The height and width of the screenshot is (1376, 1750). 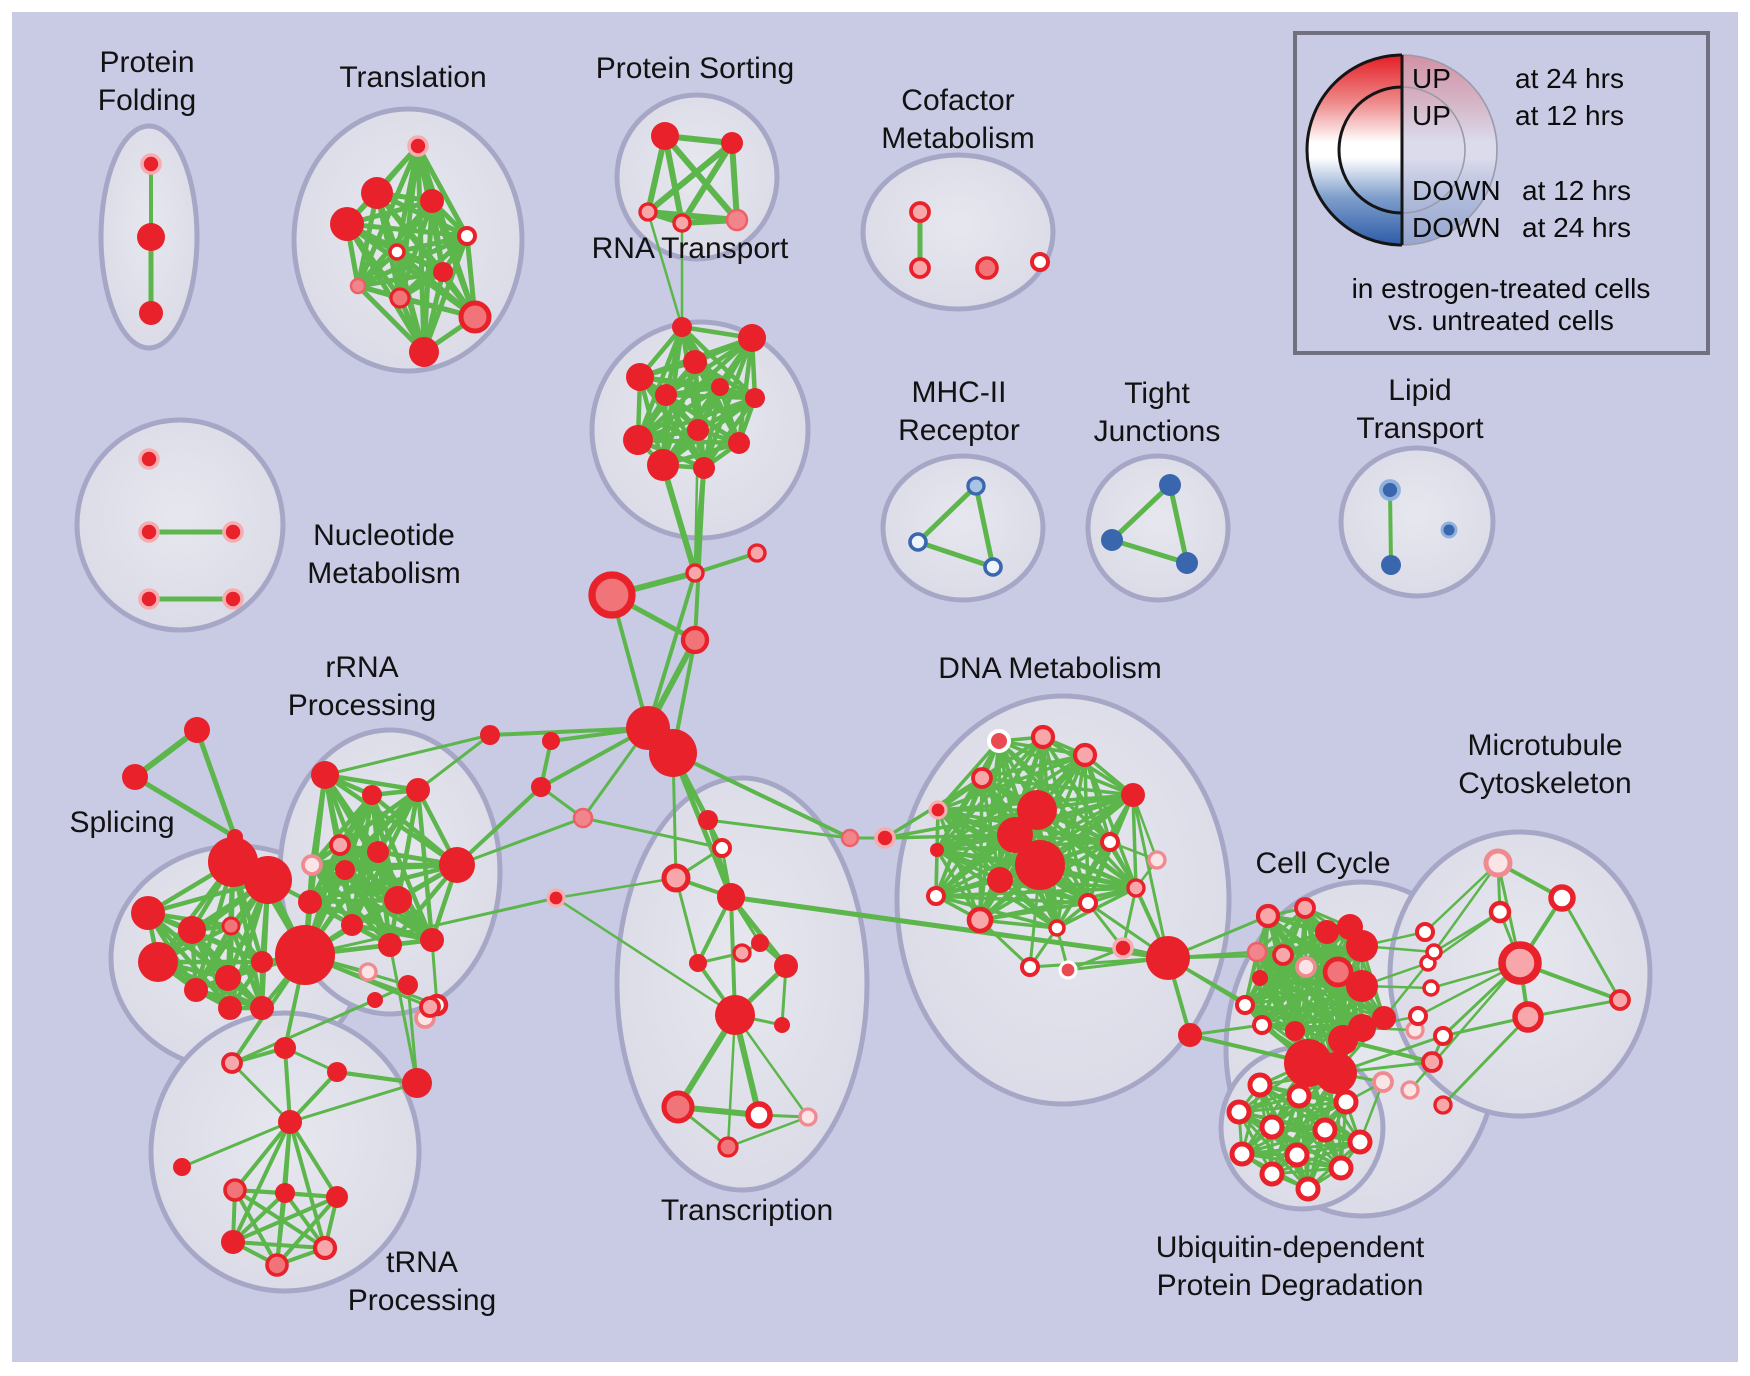 I want to click on cluster-label-ubiquitin-degradation: Ubiquitin-dependent, so click(x=1290, y=1247).